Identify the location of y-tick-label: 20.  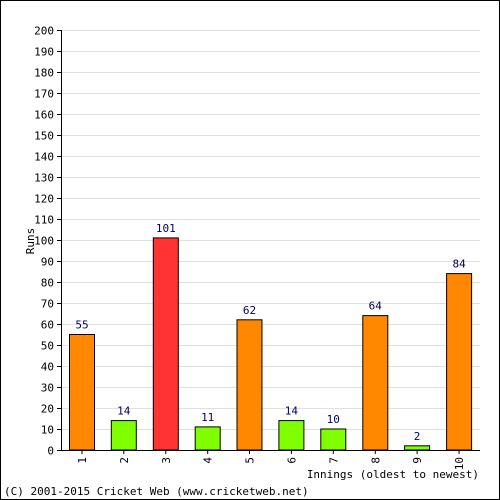
(47, 409).